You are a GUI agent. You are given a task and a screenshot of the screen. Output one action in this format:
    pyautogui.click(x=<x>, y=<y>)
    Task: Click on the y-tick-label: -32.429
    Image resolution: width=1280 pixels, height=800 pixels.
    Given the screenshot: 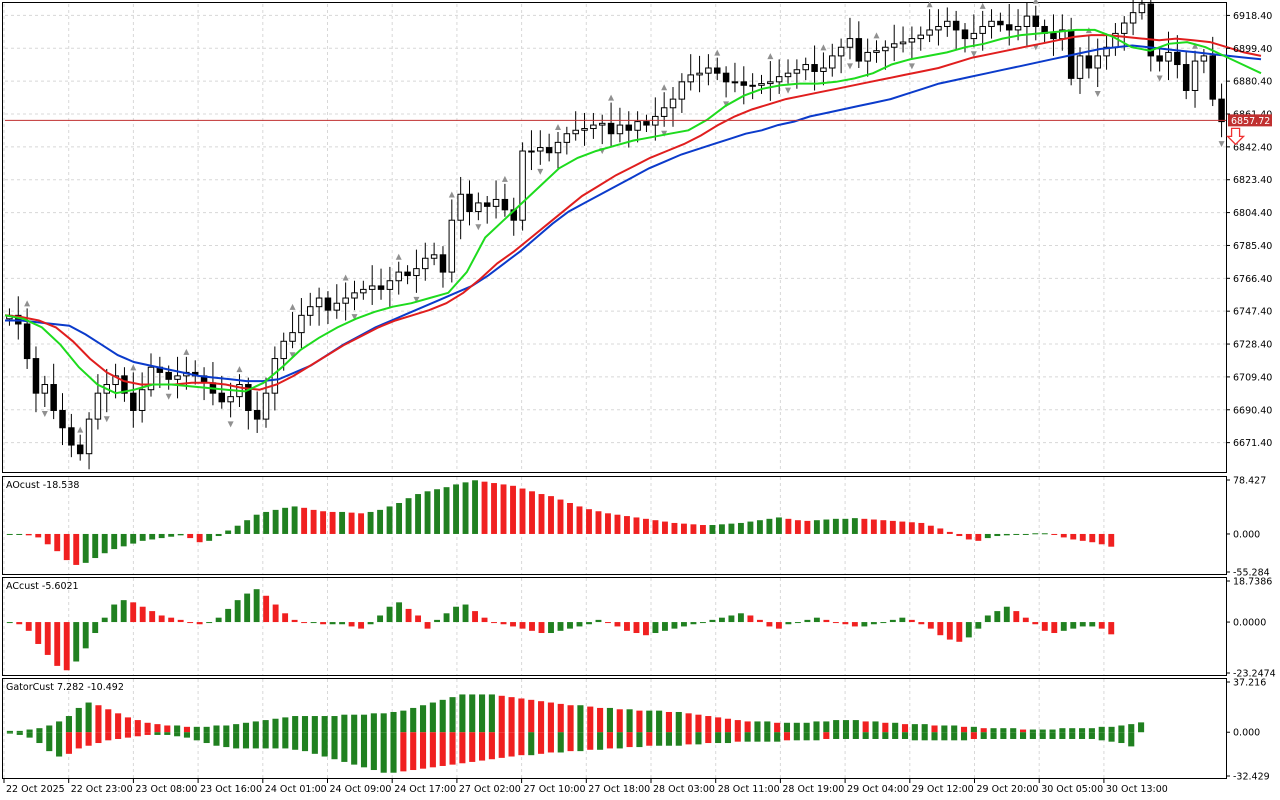 What is the action you would take?
    pyautogui.click(x=1251, y=777)
    